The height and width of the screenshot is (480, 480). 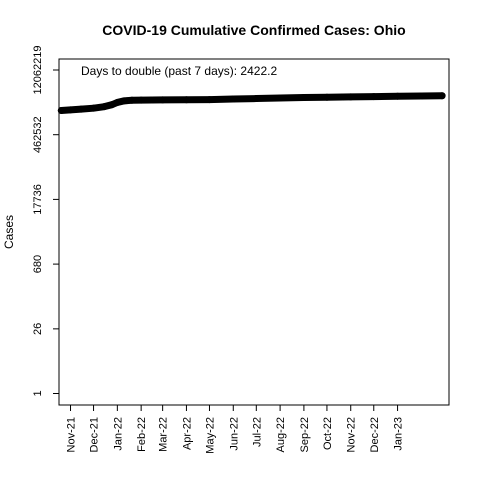 I want to click on x-tick-label: Dec-21, so click(x=95, y=434).